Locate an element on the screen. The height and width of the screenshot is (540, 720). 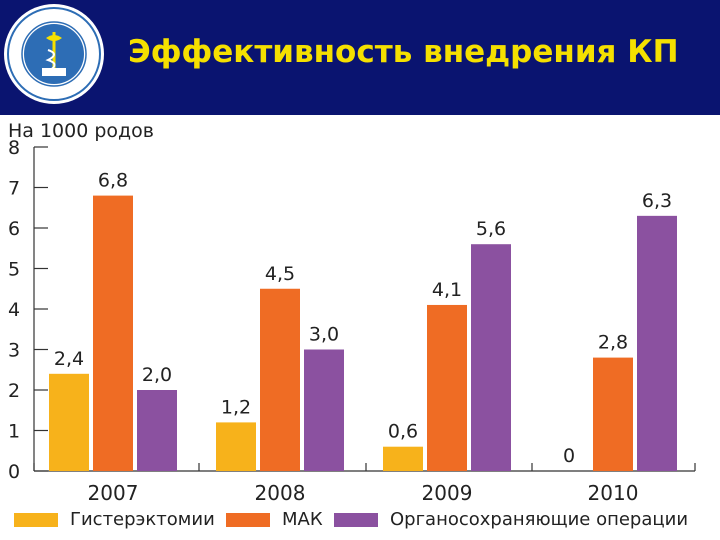
y-tick-label: 0 is located at coordinates (14, 472).